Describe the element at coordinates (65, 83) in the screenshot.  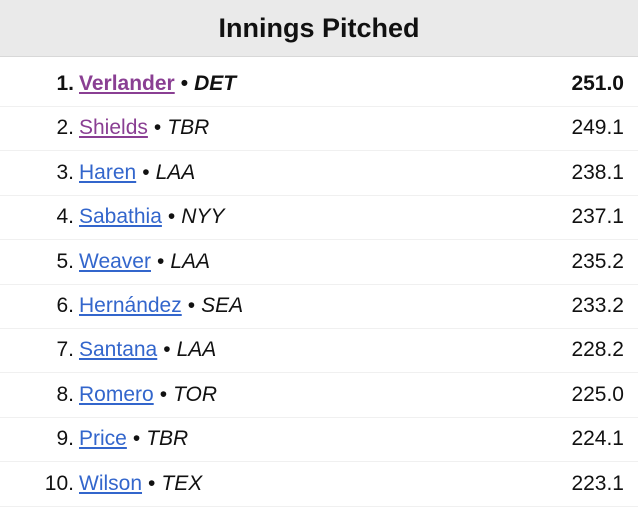
I see `rank: 1.` at that location.